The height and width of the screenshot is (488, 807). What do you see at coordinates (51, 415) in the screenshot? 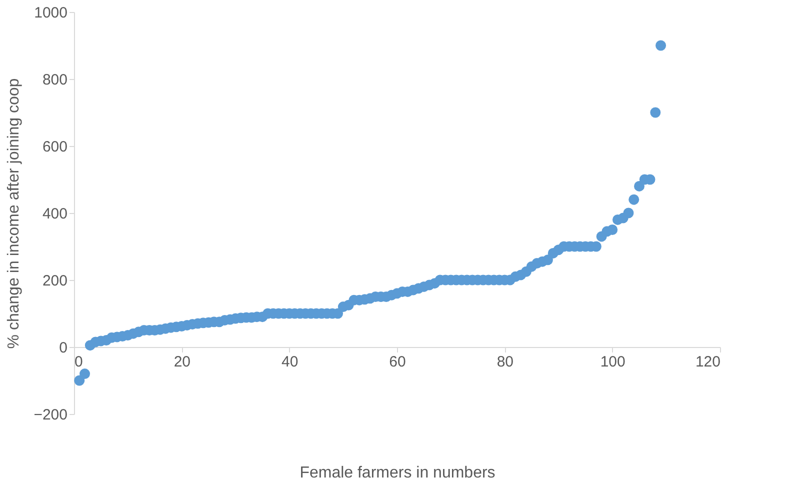
I see `y-tick-label: −200` at bounding box center [51, 415].